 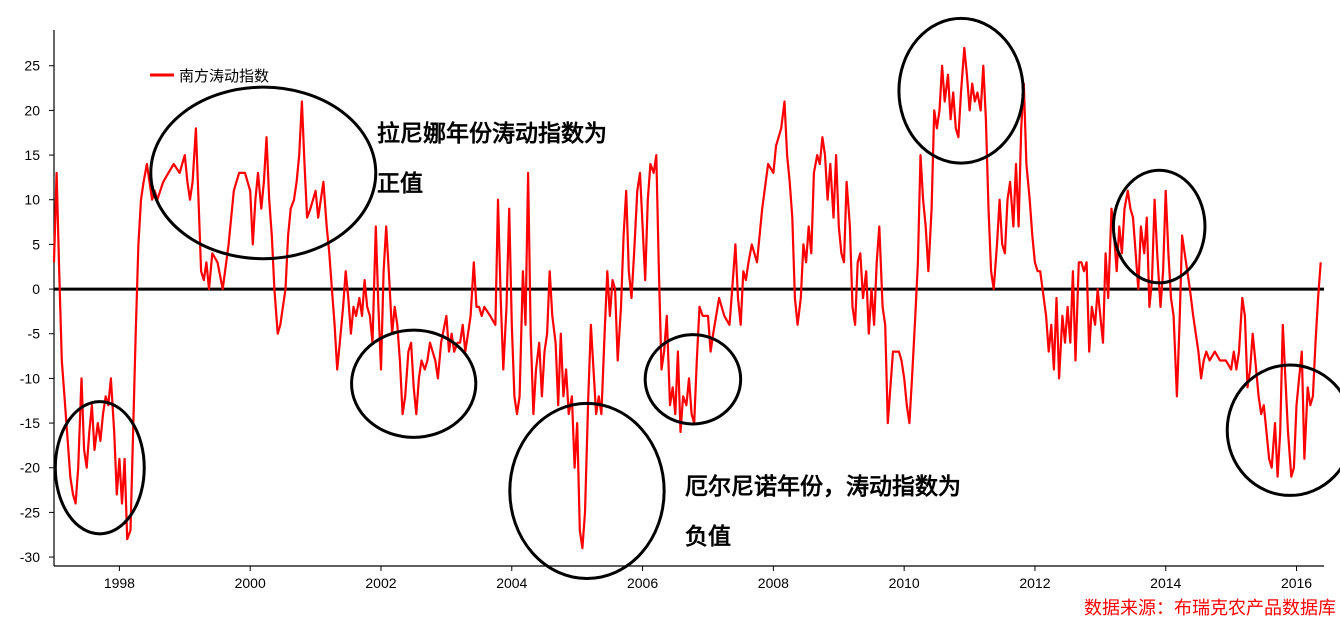 I want to click on y-ticks: 25 20 15 10 5 0 -5 -10 -15 -20 -25 -30, so click(x=37, y=311).